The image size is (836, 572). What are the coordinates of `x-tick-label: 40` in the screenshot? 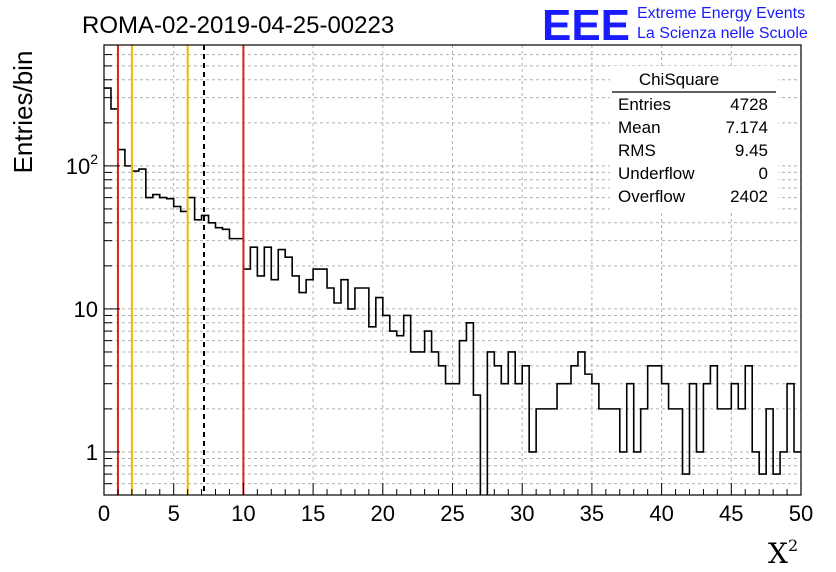 It's located at (661, 513).